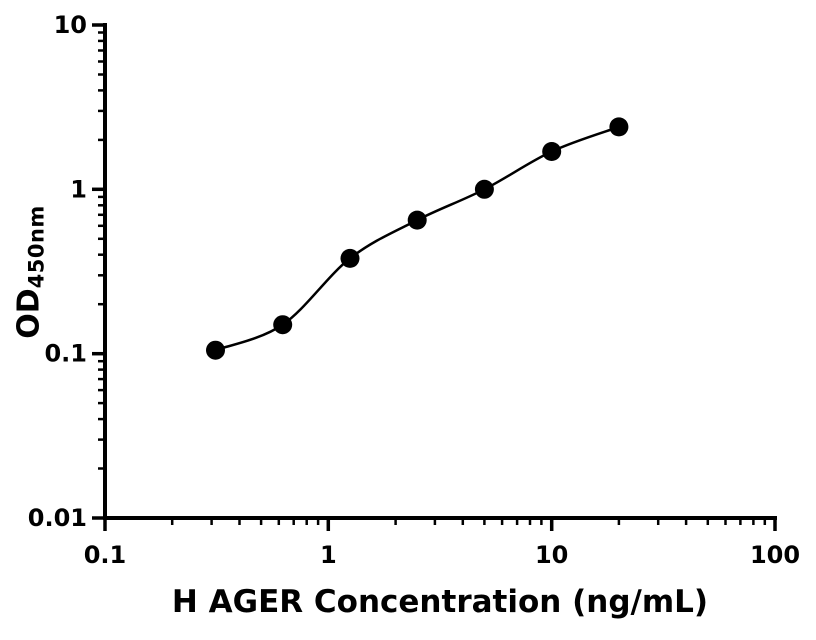  I want to click on y-tick-label: 0.1, so click(65, 354).